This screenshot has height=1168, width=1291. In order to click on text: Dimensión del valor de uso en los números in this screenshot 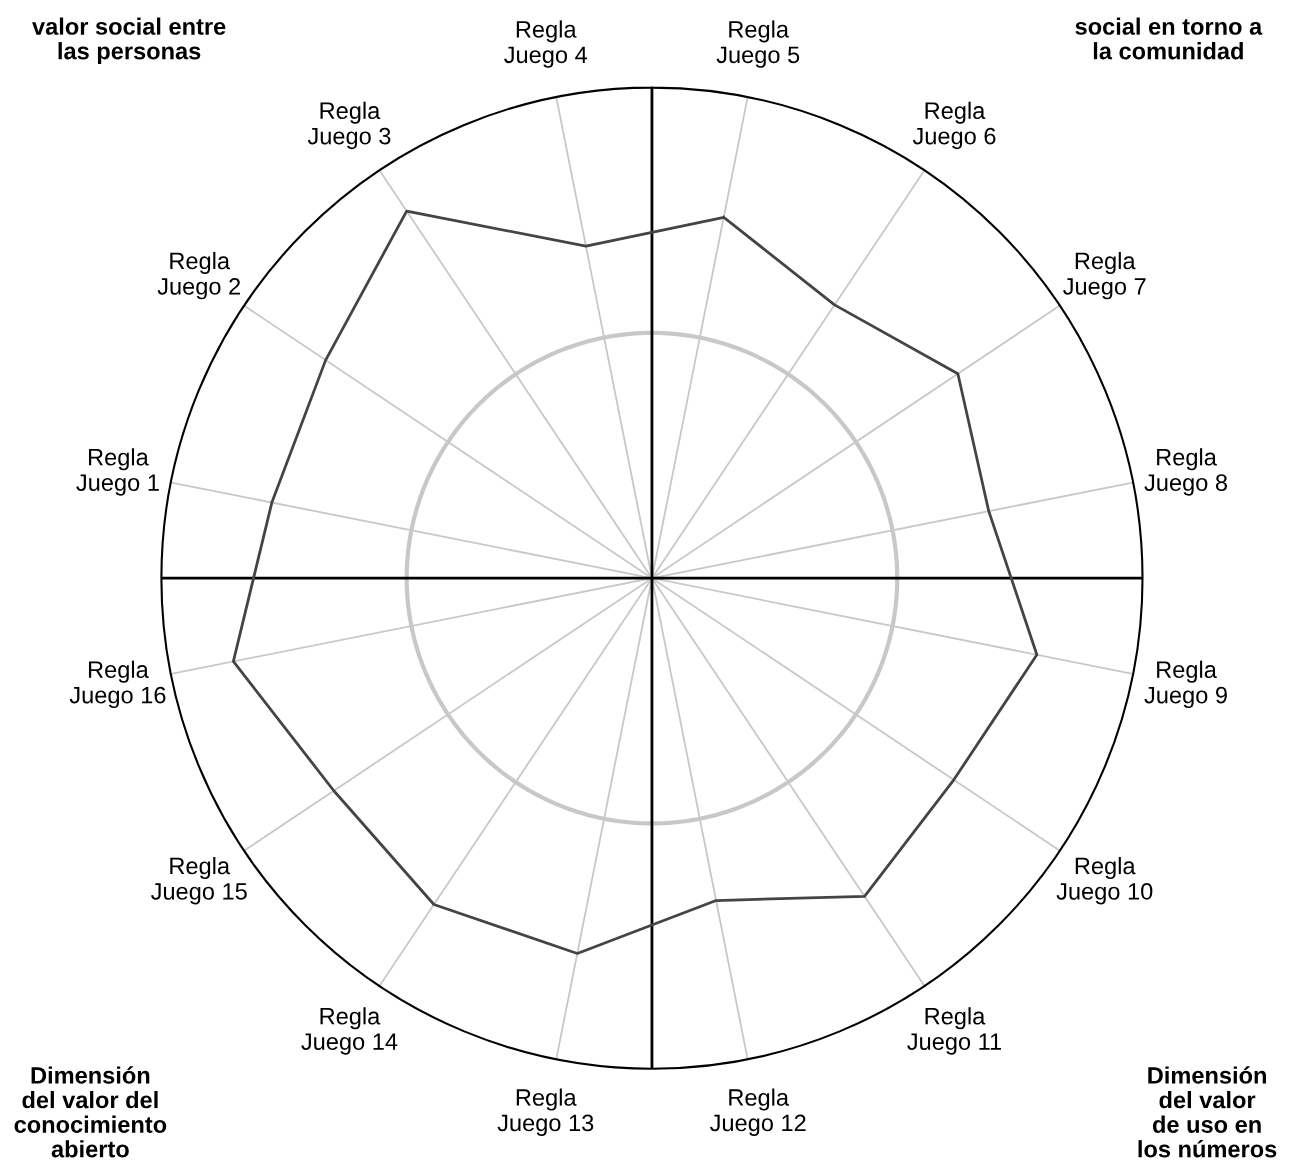, I will do `click(1207, 1112)`.